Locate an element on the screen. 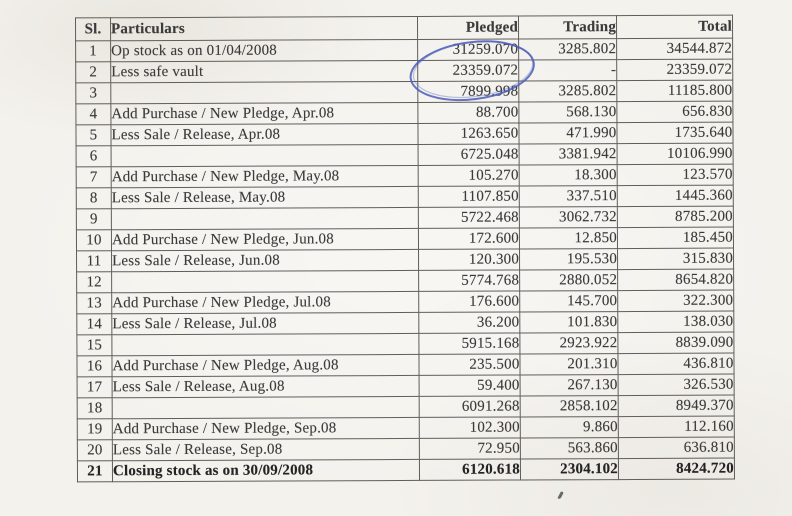 The width and height of the screenshot is (792, 516). cell-particulars: Op stock as on 01/04/2008 is located at coordinates (264, 50).